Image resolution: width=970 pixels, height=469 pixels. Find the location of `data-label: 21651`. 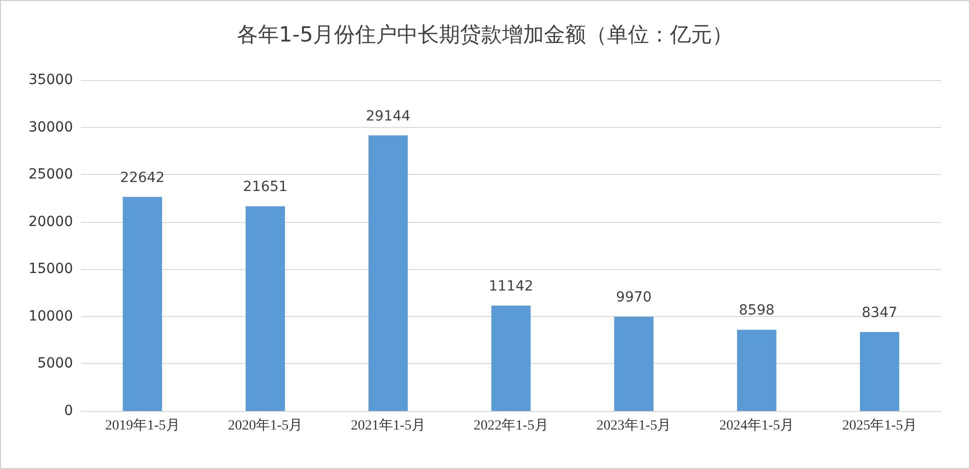

data-label: 21651 is located at coordinates (265, 187).